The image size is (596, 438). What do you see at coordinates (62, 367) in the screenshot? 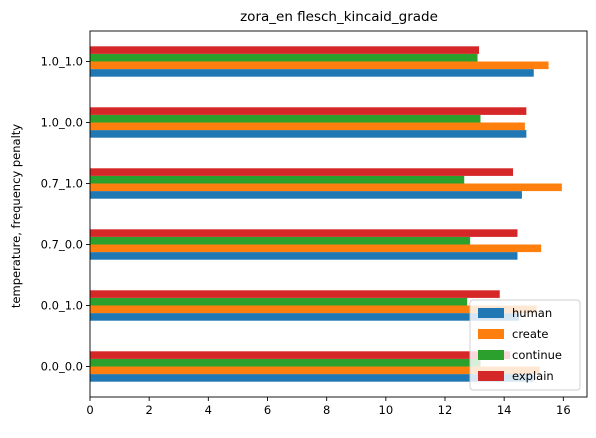
I see `y-tick-label: 0.0_0.0` at bounding box center [62, 367].